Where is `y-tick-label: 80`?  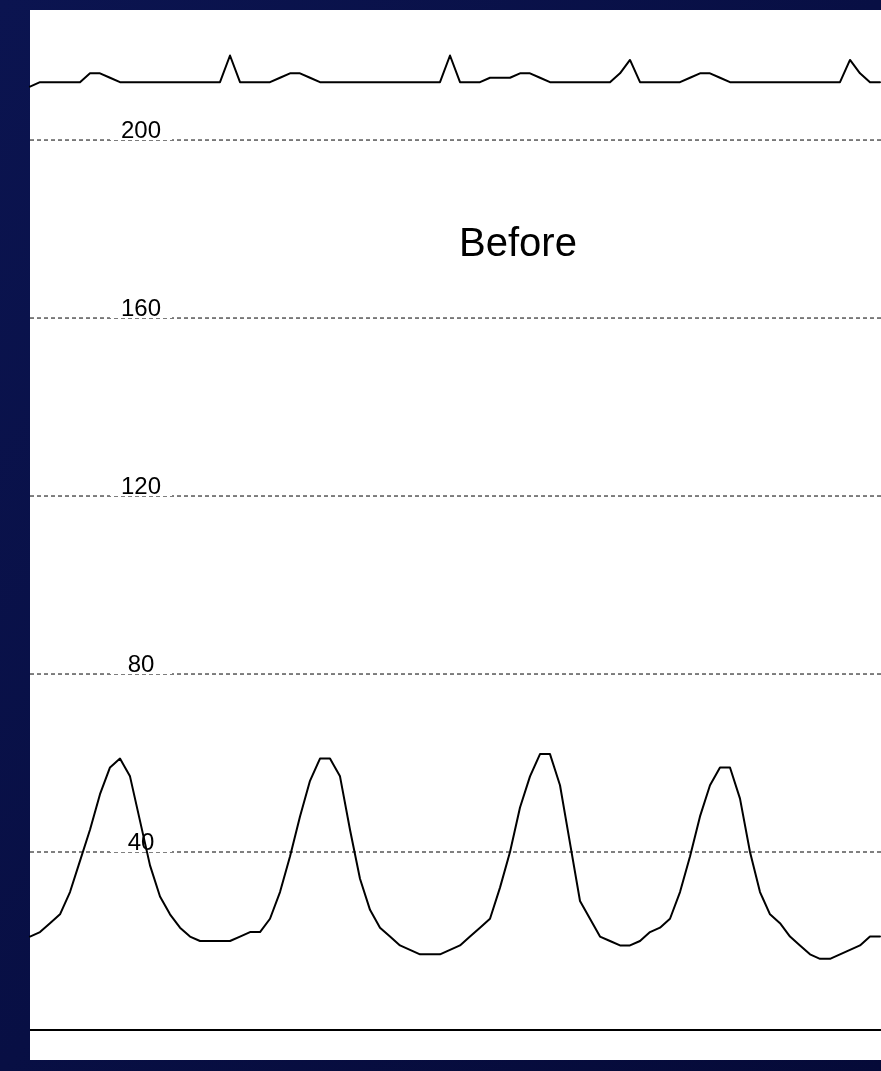
y-tick-label: 80 is located at coordinates (141, 664).